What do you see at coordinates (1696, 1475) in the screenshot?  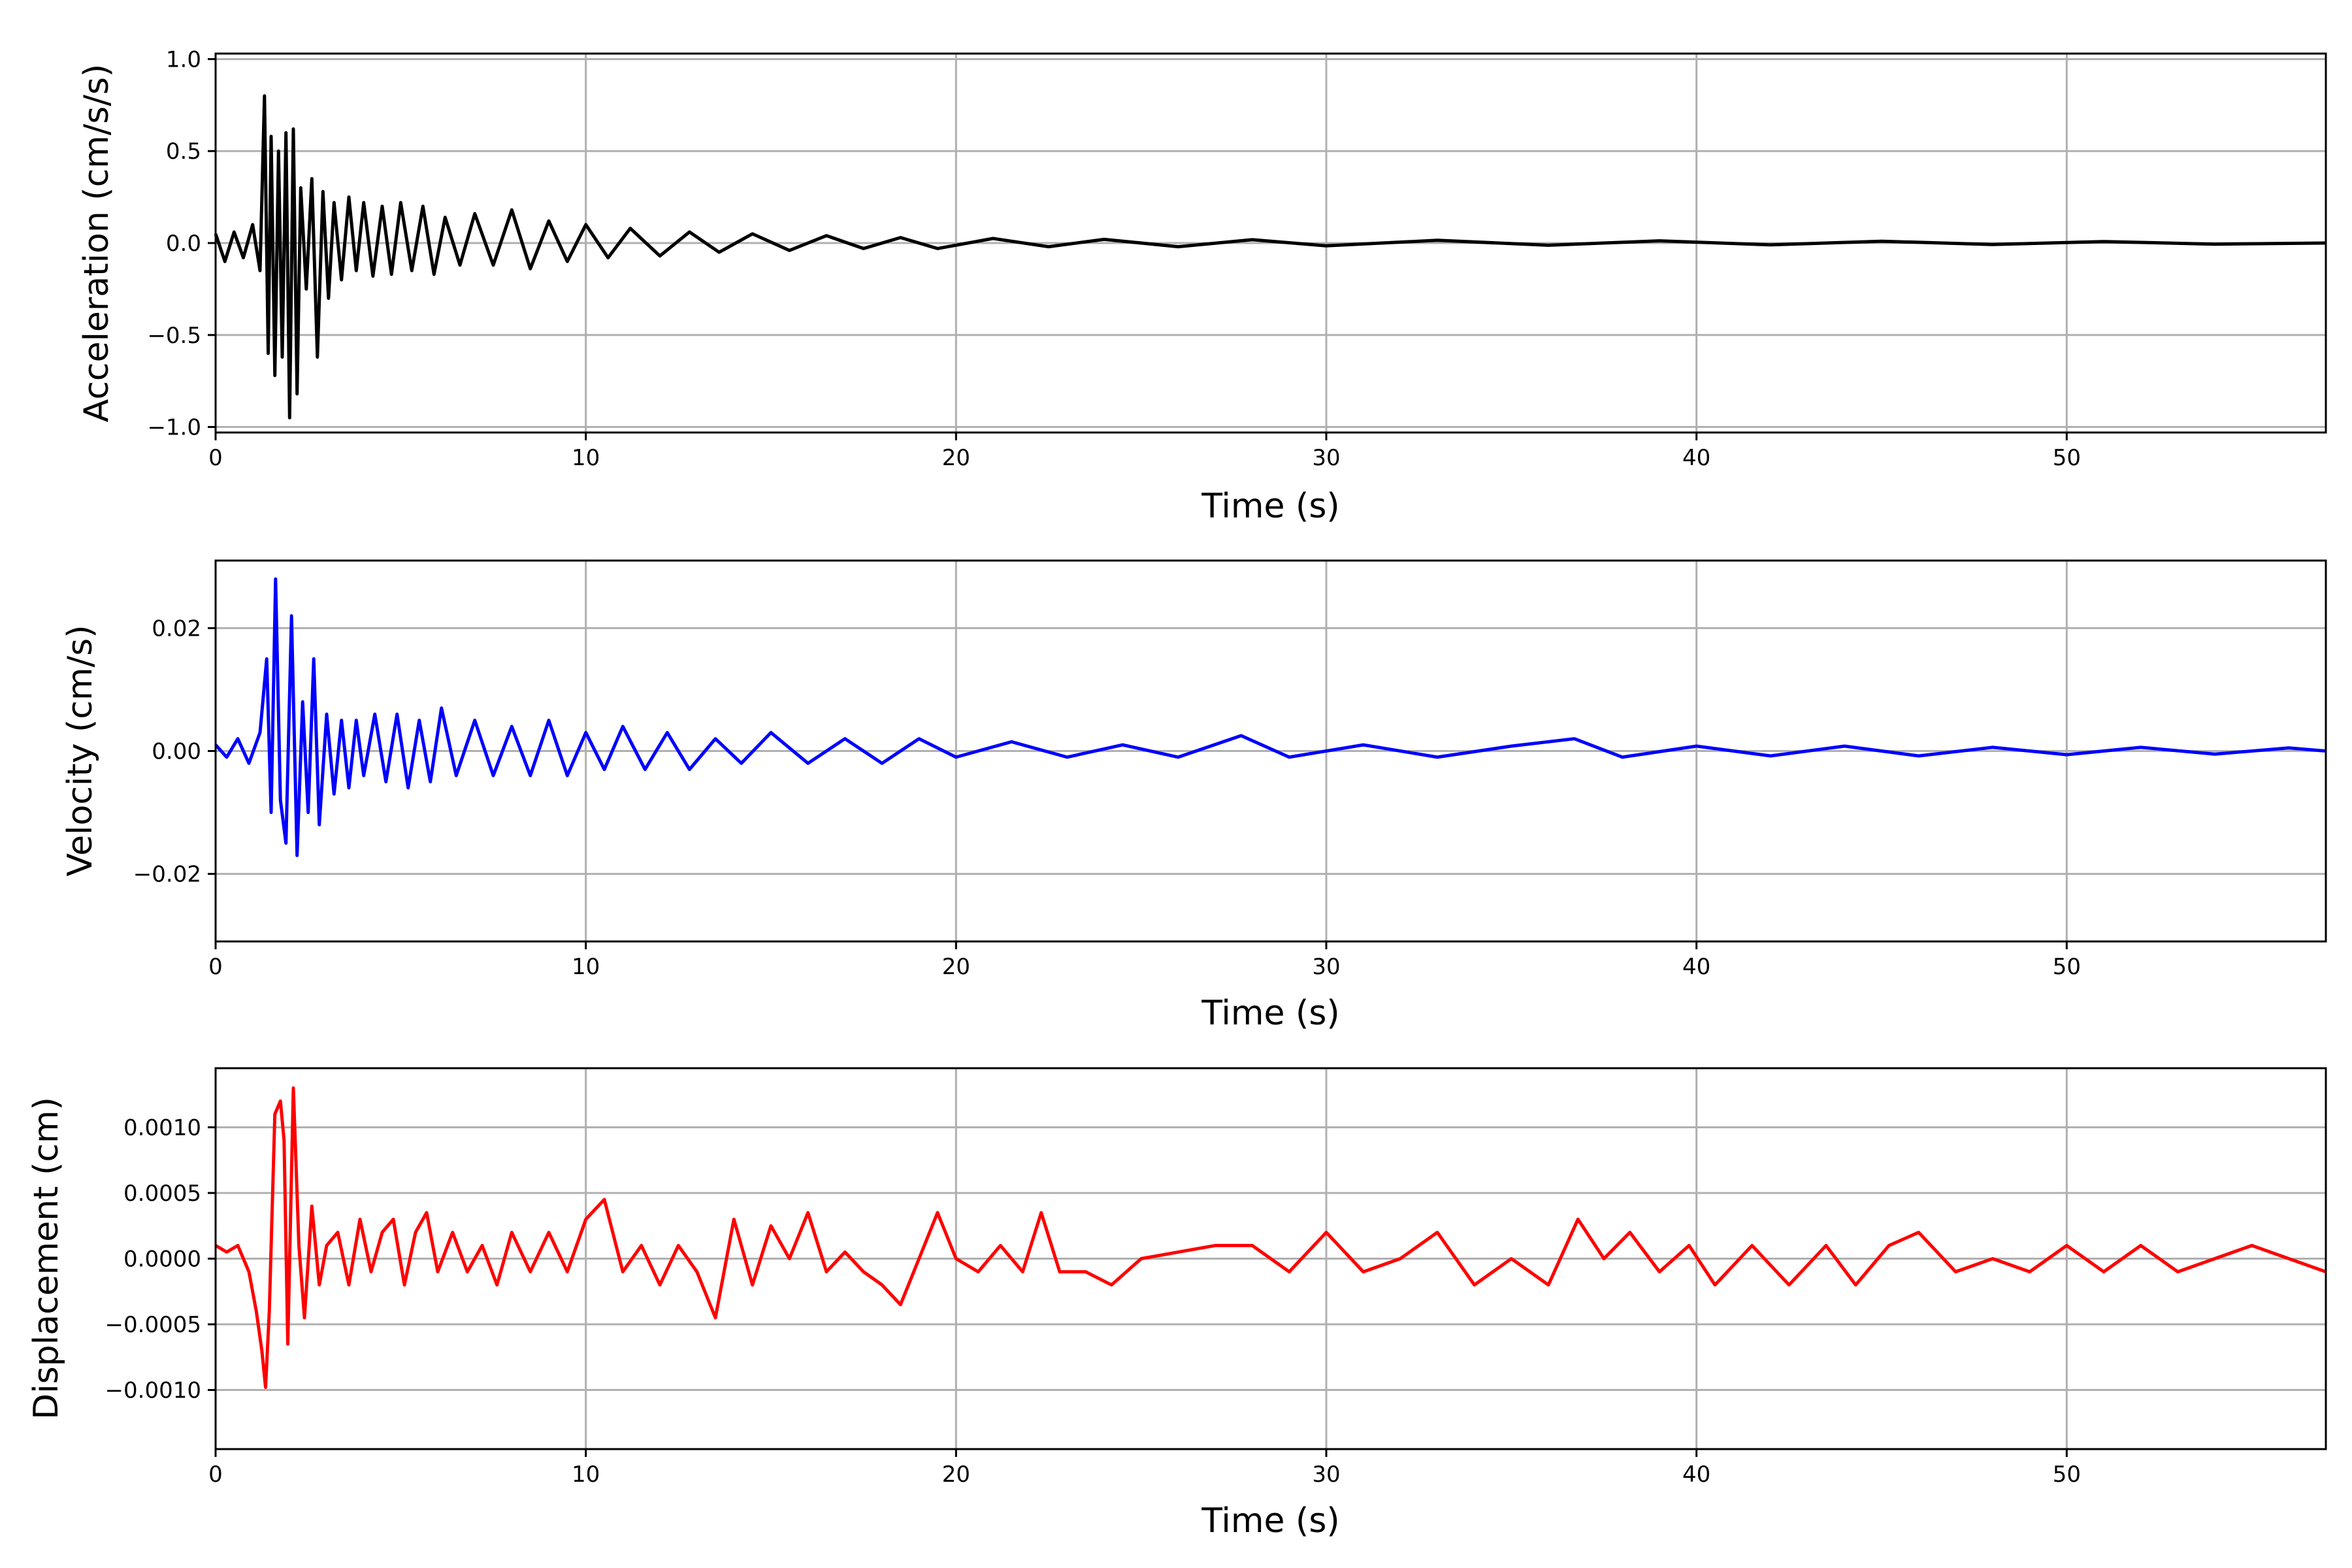 I see `displacement-x-tick-label: 40` at bounding box center [1696, 1475].